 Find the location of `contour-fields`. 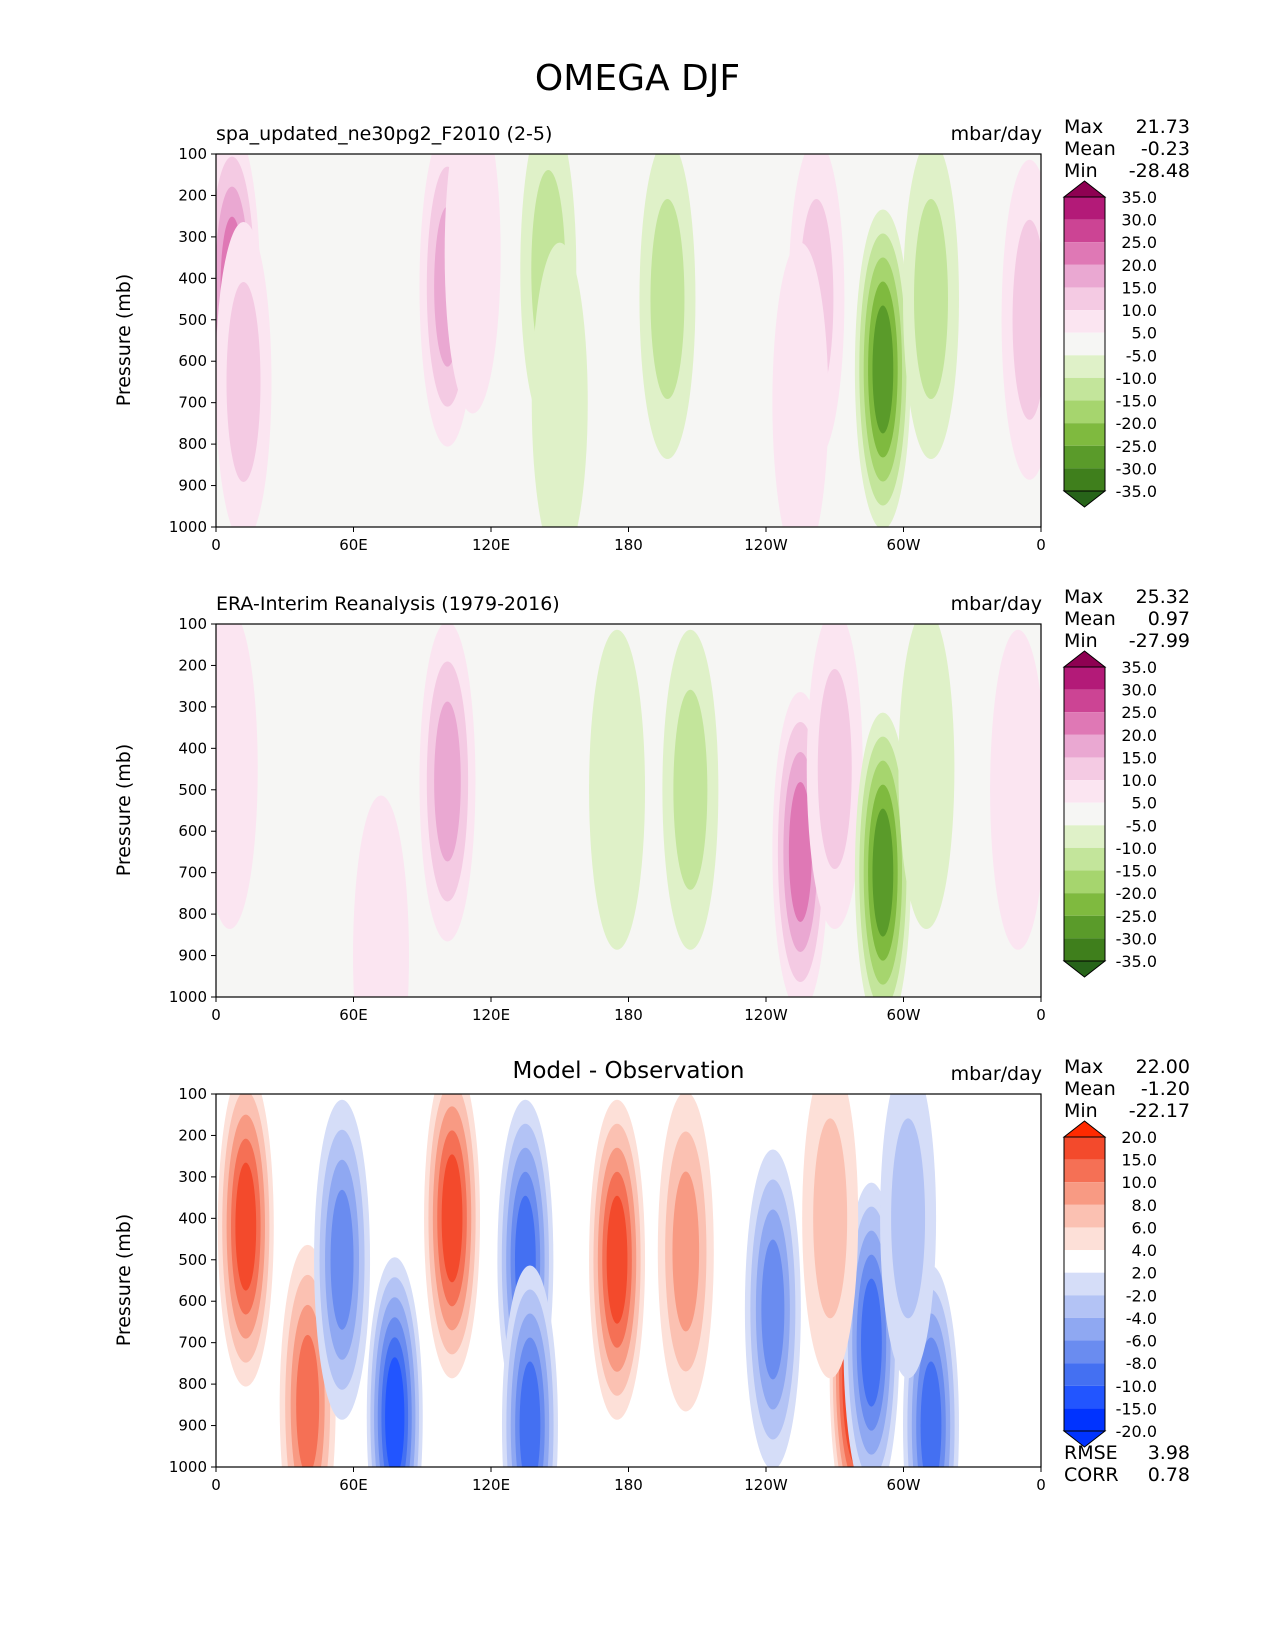

contour-fields is located at coordinates (628, 810).